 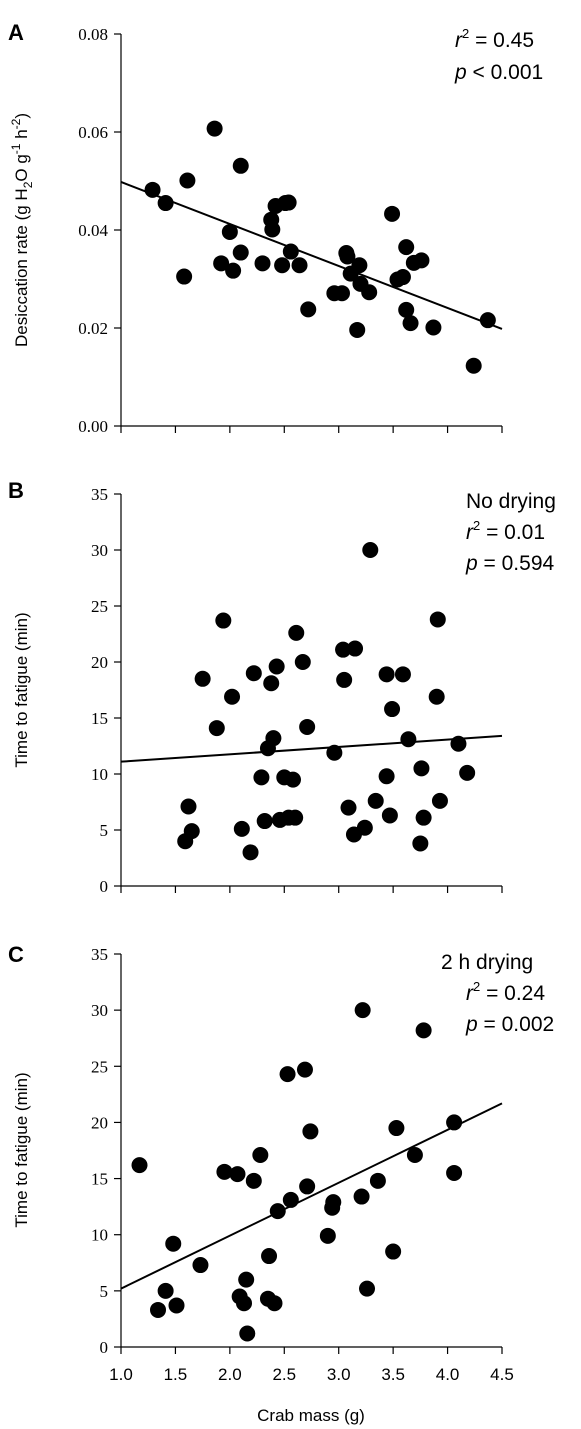 I want to click on panel-c-x-axis-label: Crab mass (g), so click(x=311, y=1415).